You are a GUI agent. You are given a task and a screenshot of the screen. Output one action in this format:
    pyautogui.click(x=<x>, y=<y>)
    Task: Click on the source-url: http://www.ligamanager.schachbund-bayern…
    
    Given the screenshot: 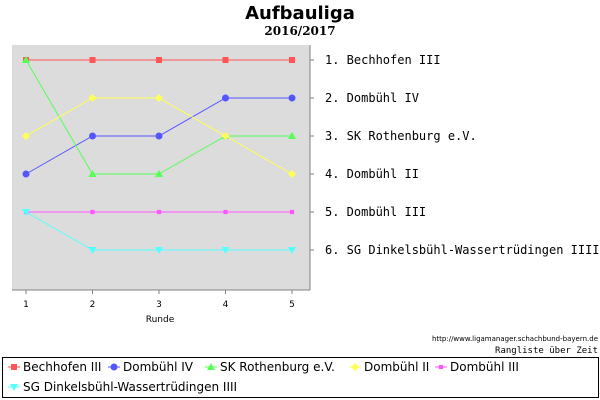 What is the action you would take?
    pyautogui.click(x=515, y=339)
    